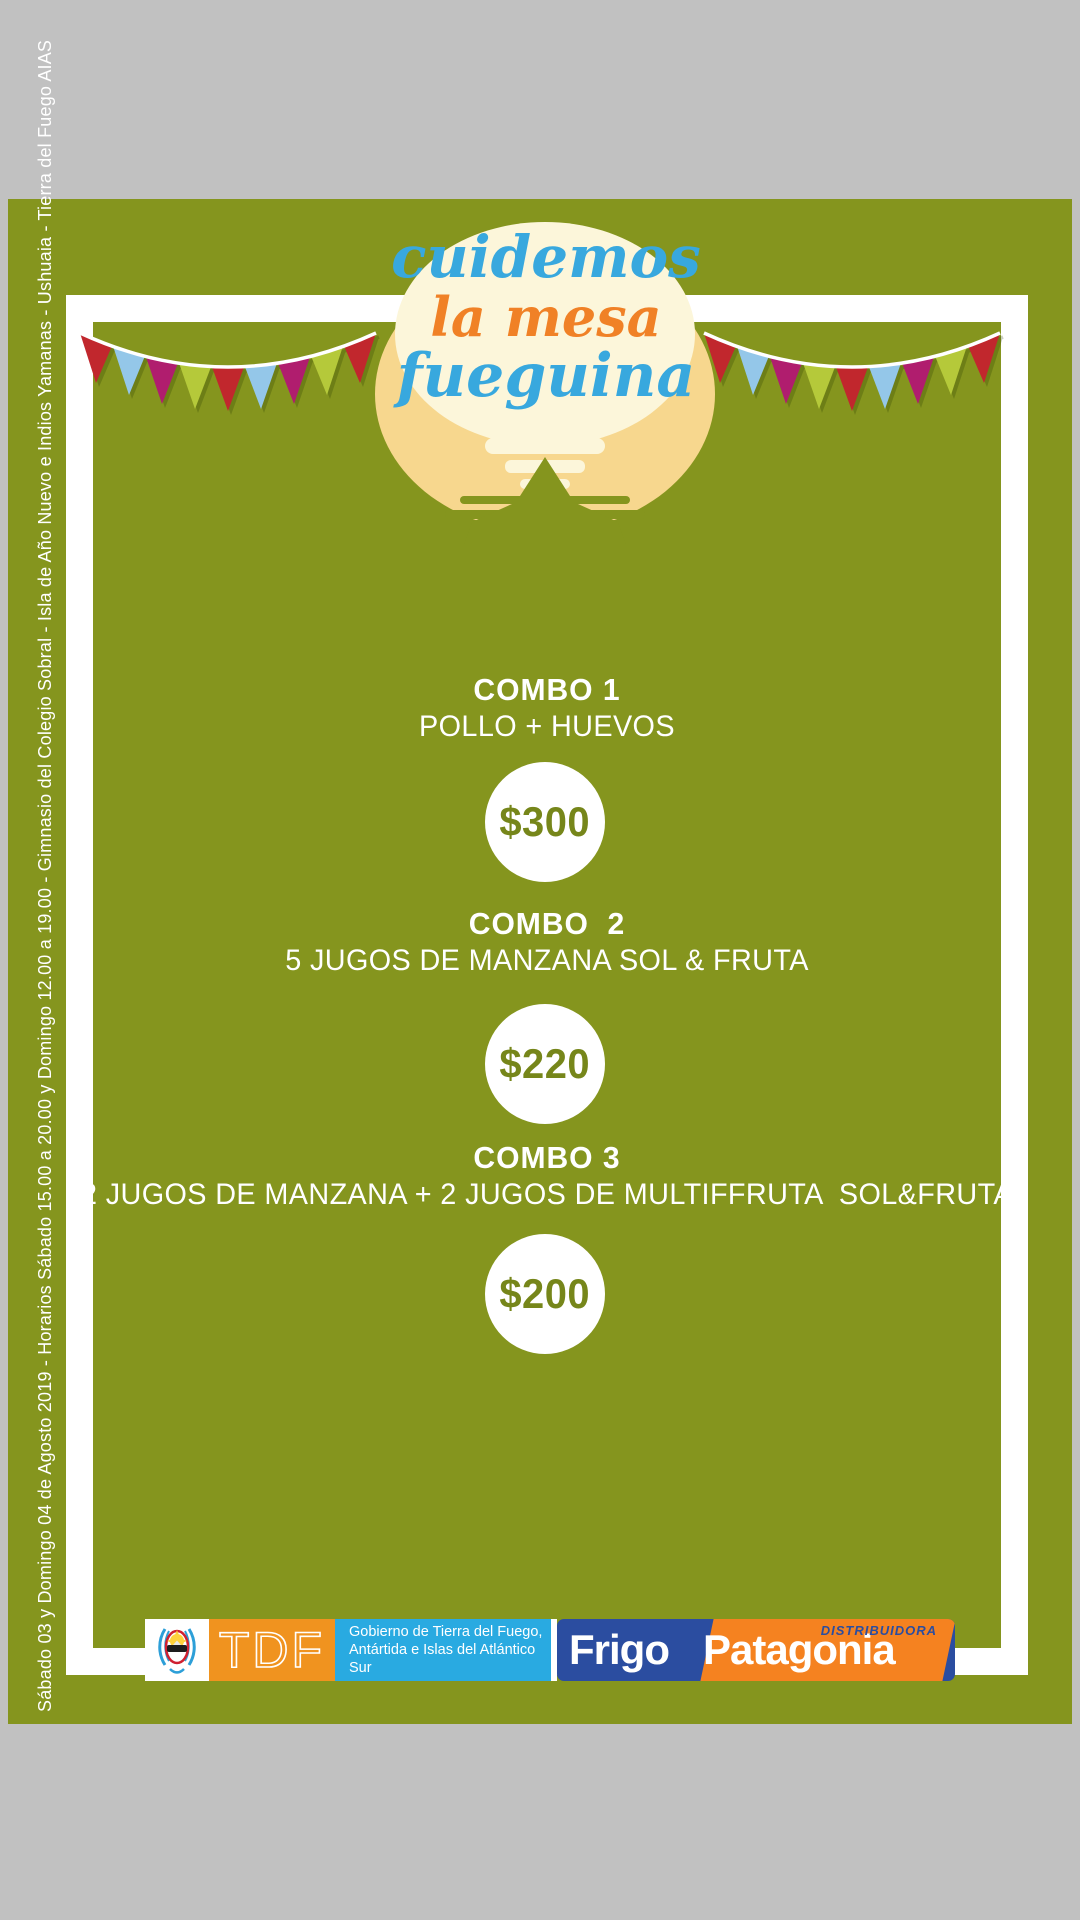  I want to click on combo-1-description: POLLO + HUEVOS, so click(547, 726).